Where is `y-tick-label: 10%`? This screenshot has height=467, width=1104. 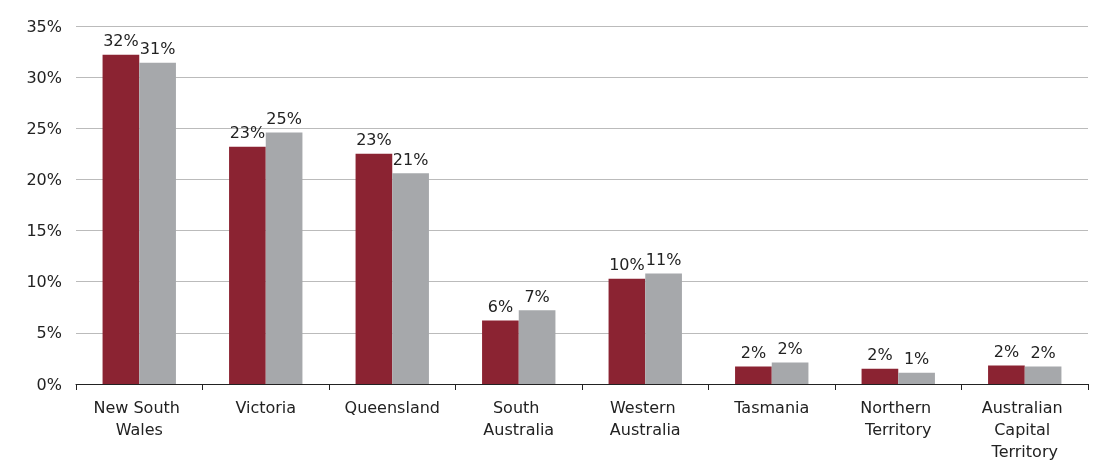
y-tick-label: 10% is located at coordinates (44, 282).